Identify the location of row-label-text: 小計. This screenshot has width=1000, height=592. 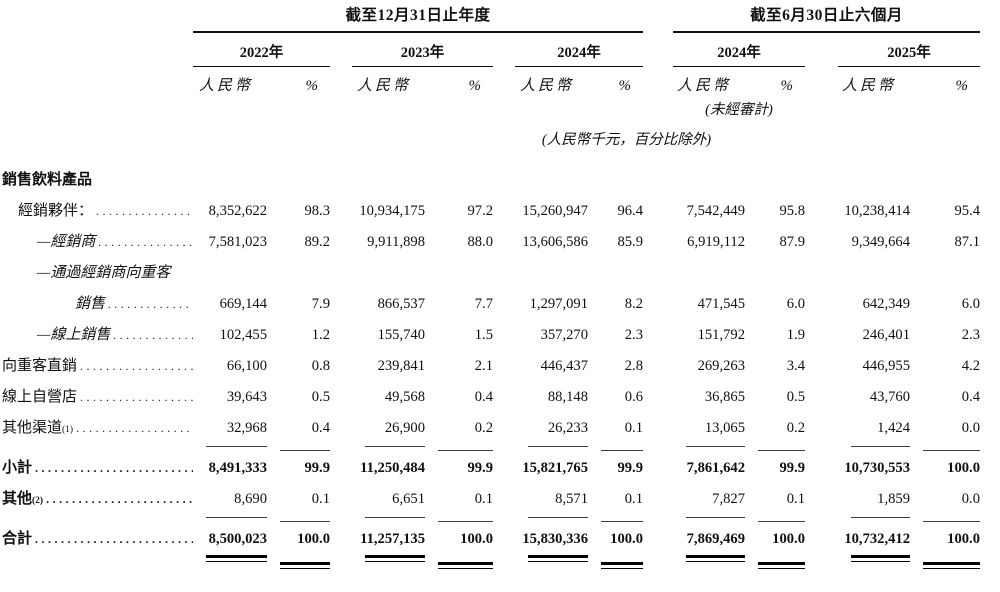
(17, 468).